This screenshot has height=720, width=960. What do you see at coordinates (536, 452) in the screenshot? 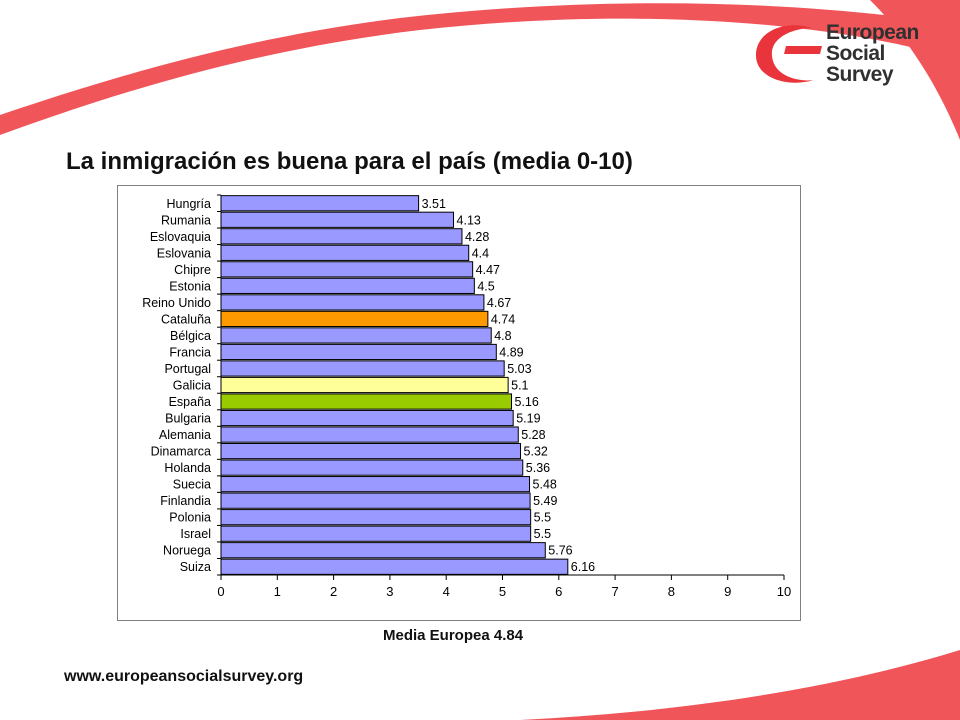
I see `data-label: 5.32` at bounding box center [536, 452].